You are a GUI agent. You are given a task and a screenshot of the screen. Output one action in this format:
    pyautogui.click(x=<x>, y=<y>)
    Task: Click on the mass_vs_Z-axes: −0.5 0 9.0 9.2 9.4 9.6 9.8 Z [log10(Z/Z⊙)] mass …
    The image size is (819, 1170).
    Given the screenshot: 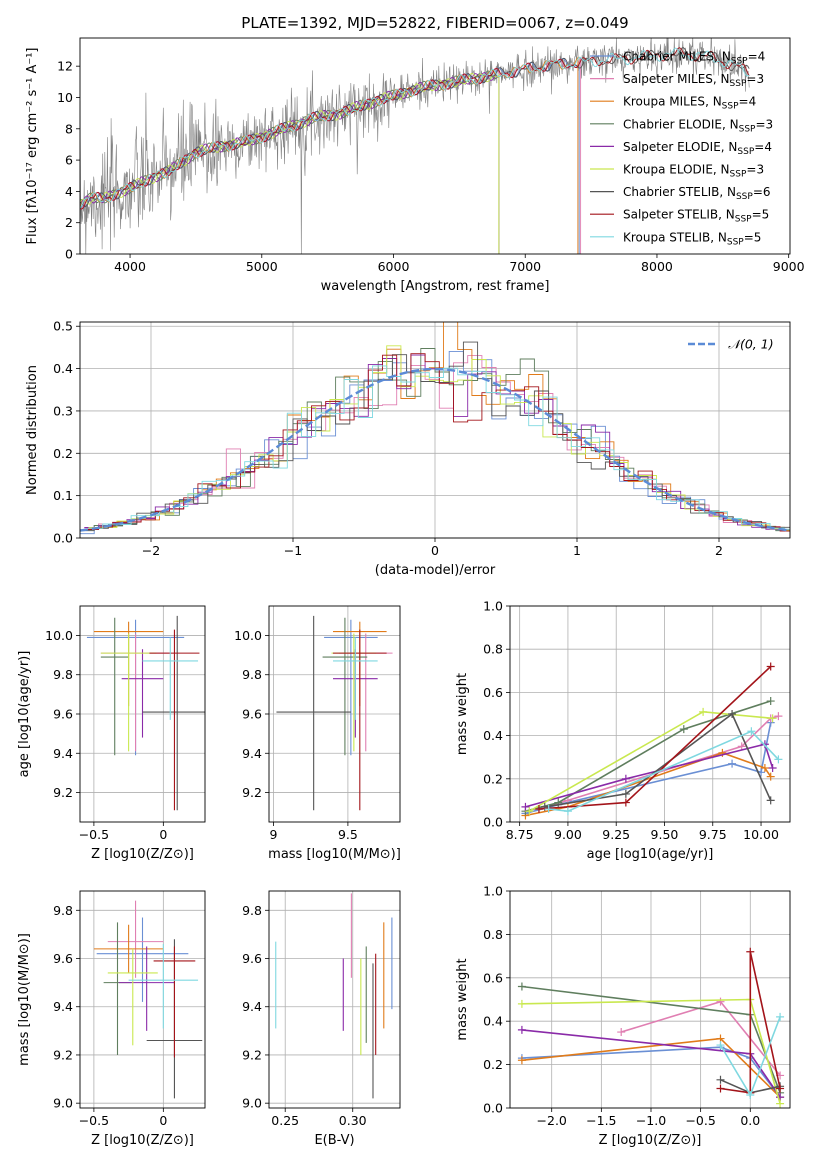 What is the action you would take?
    pyautogui.click(x=111, y=1019)
    